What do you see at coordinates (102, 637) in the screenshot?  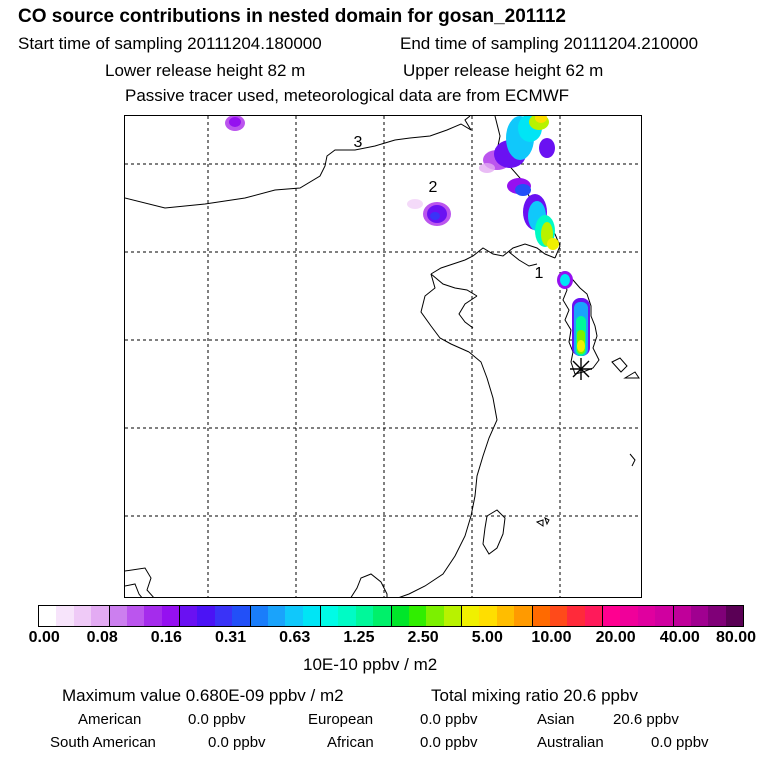 I see `colorbar-tick-label: 0.08` at bounding box center [102, 637].